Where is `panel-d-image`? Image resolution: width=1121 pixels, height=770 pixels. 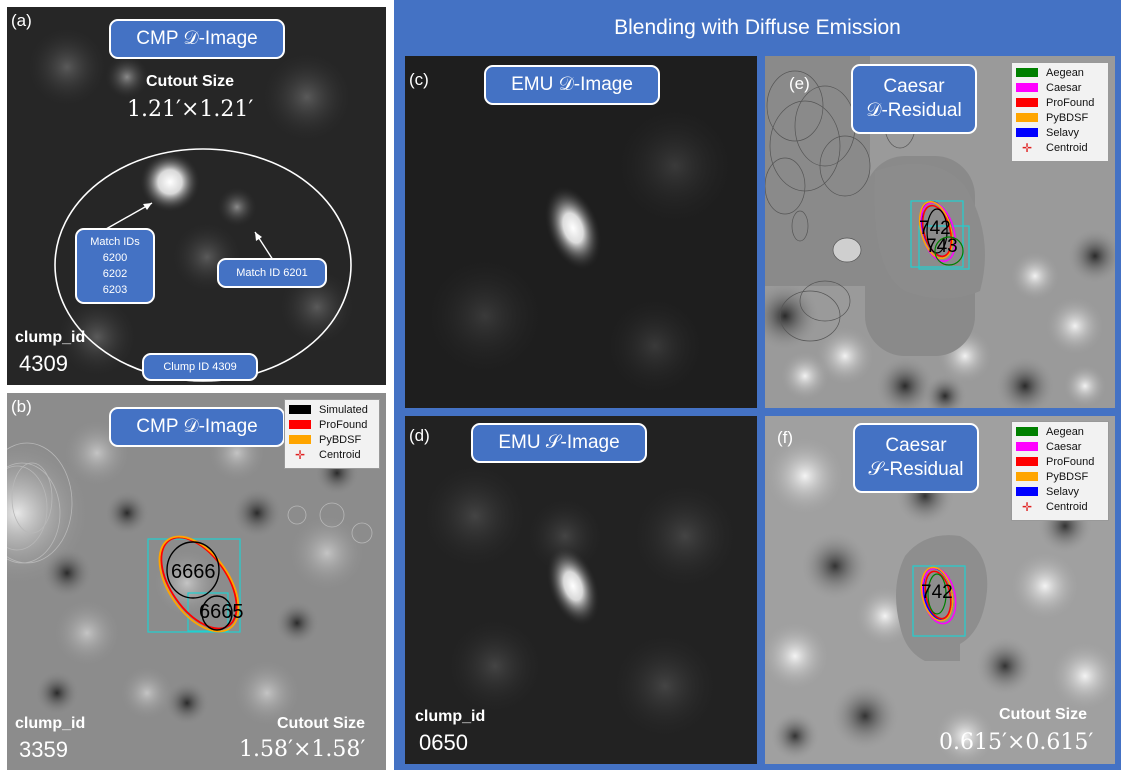 panel-d-image is located at coordinates (581, 590).